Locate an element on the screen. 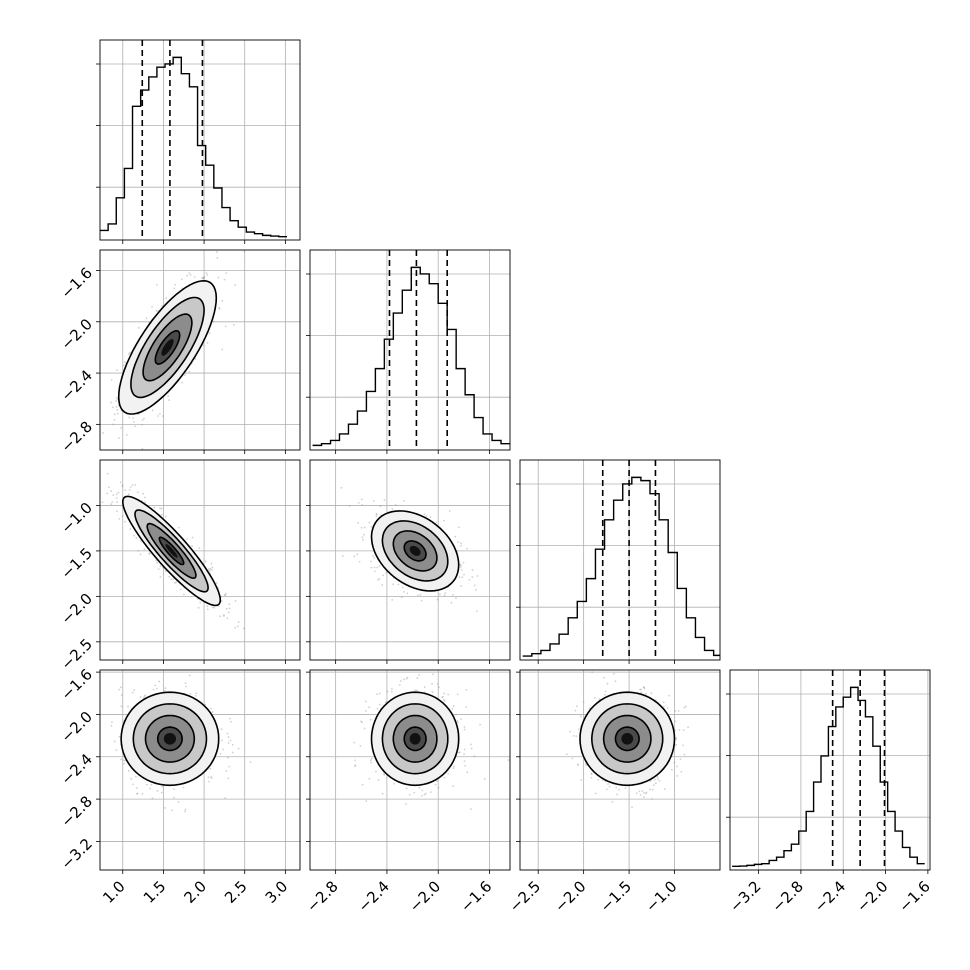 The width and height of the screenshot is (970, 970). y-tick-label: −2.4 is located at coordinates (77, 385).